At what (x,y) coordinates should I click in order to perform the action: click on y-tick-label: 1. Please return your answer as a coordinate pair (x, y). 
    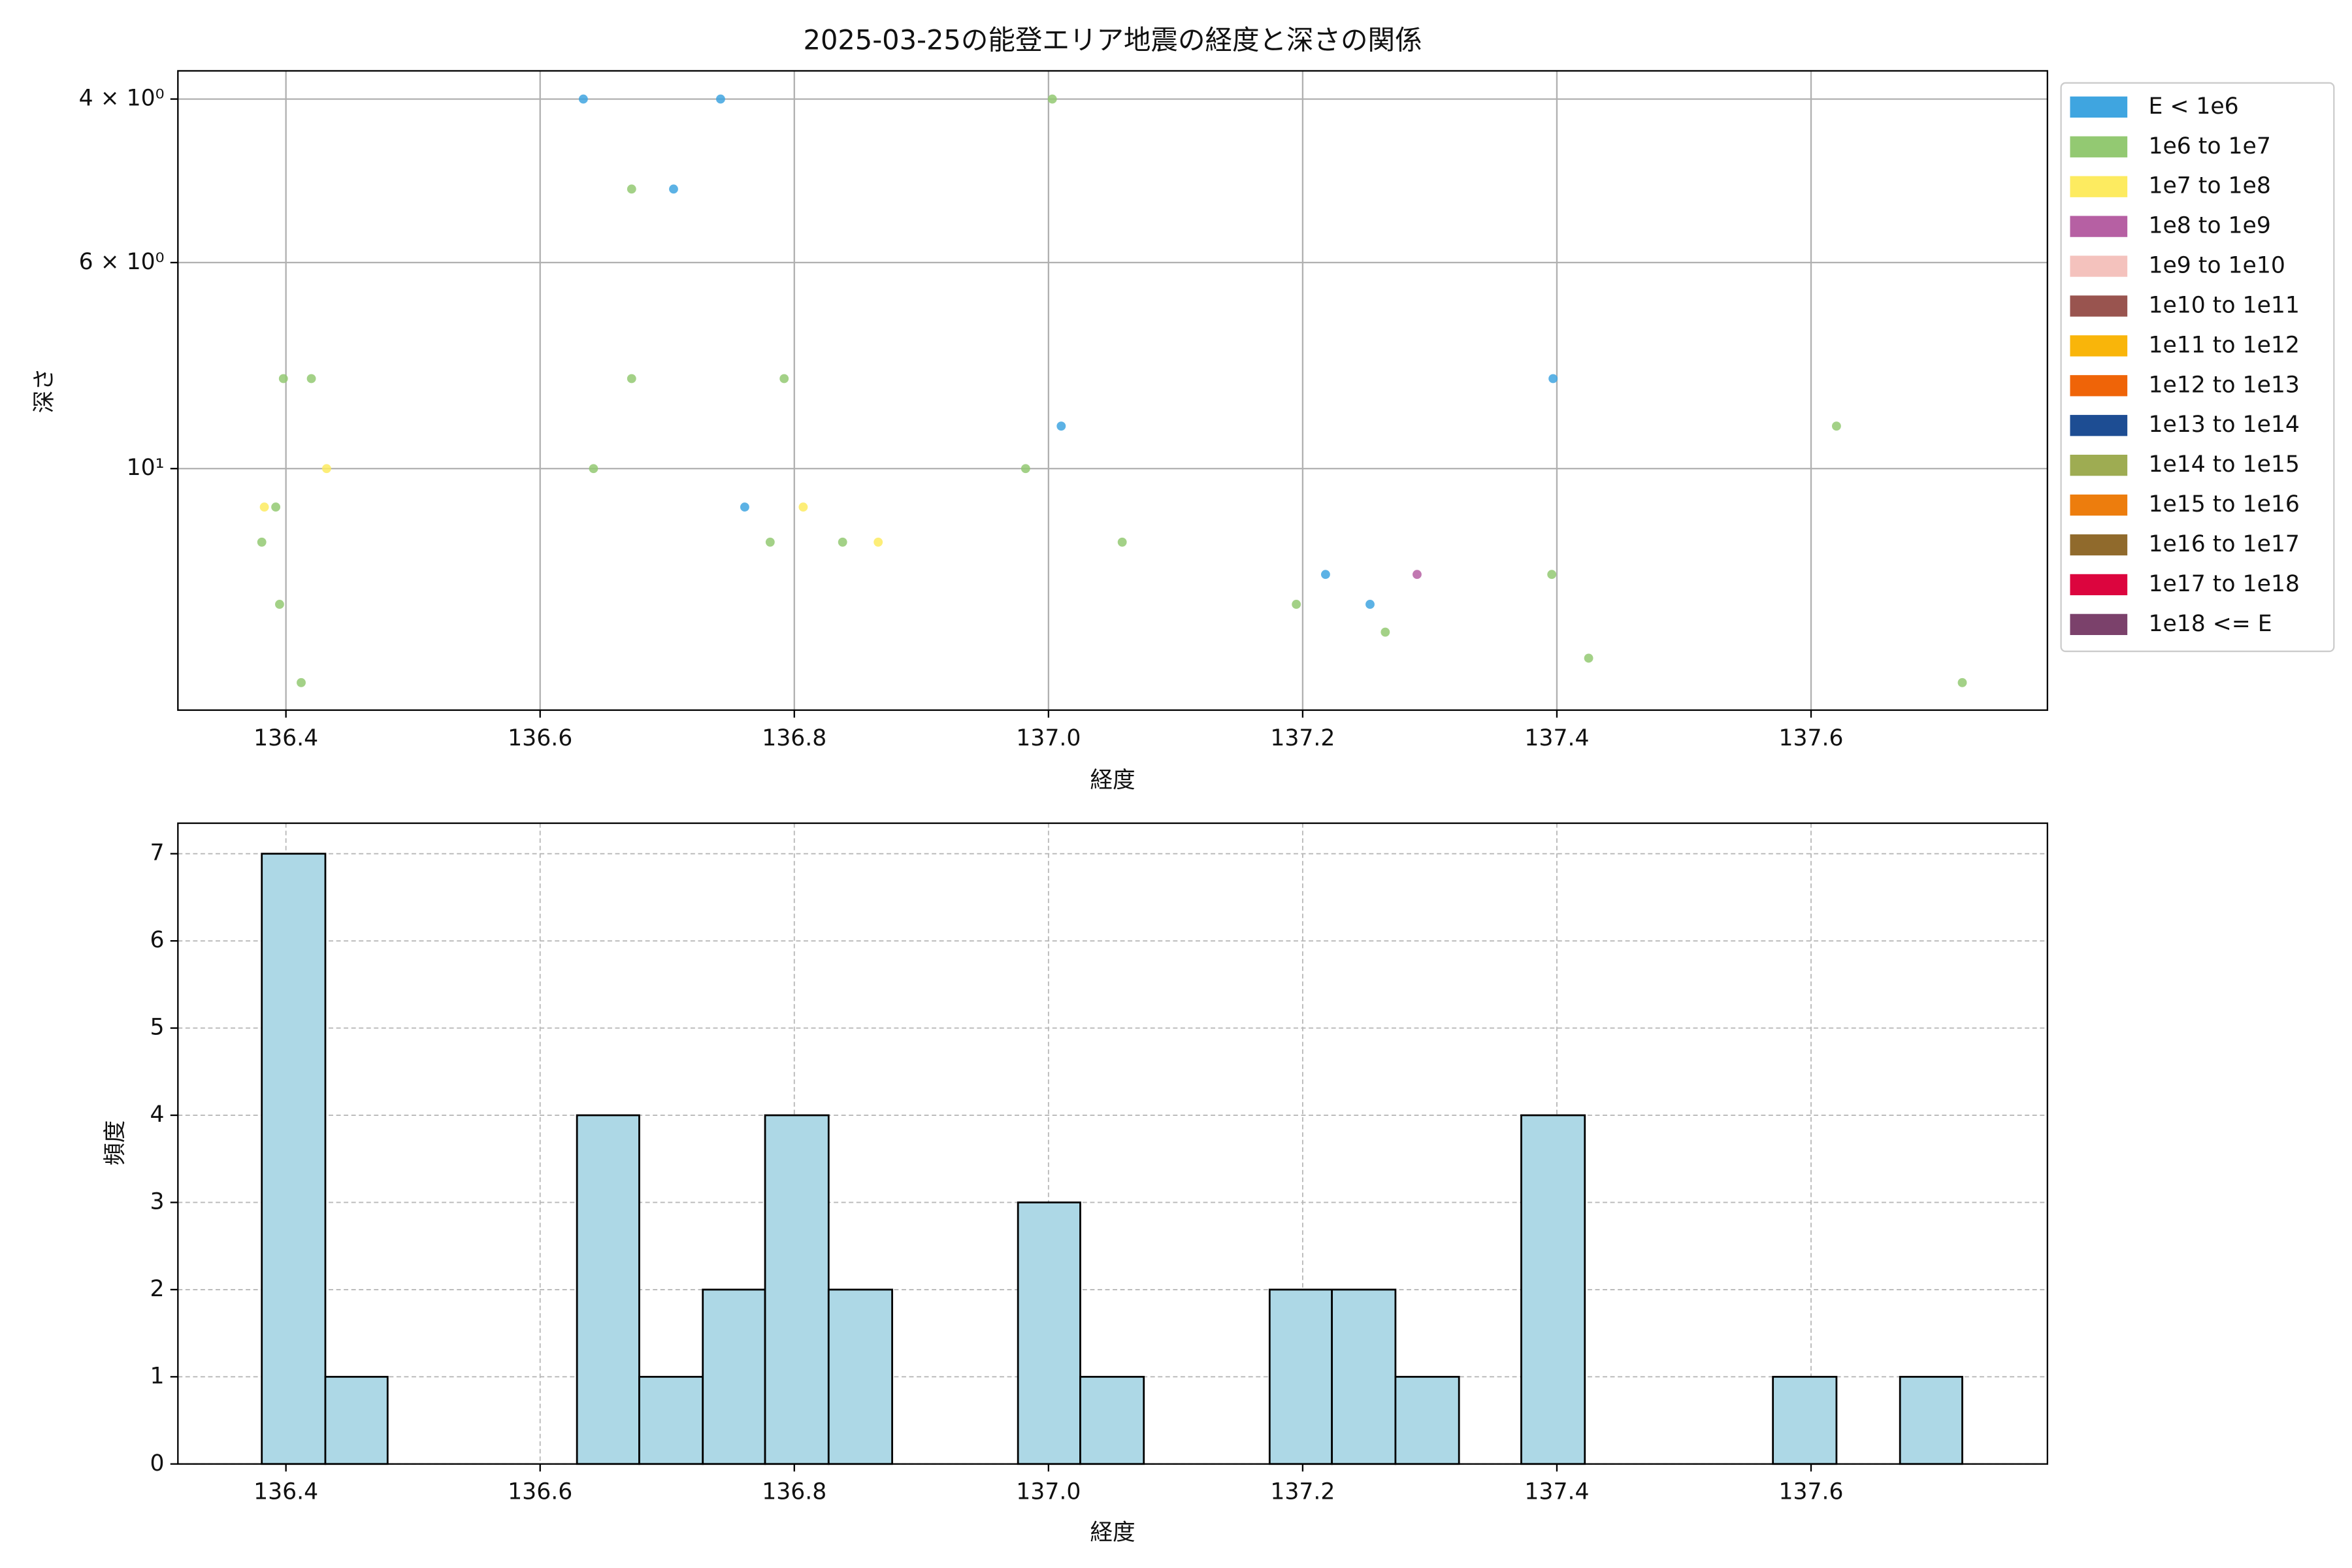
    Looking at the image, I should click on (157, 1376).